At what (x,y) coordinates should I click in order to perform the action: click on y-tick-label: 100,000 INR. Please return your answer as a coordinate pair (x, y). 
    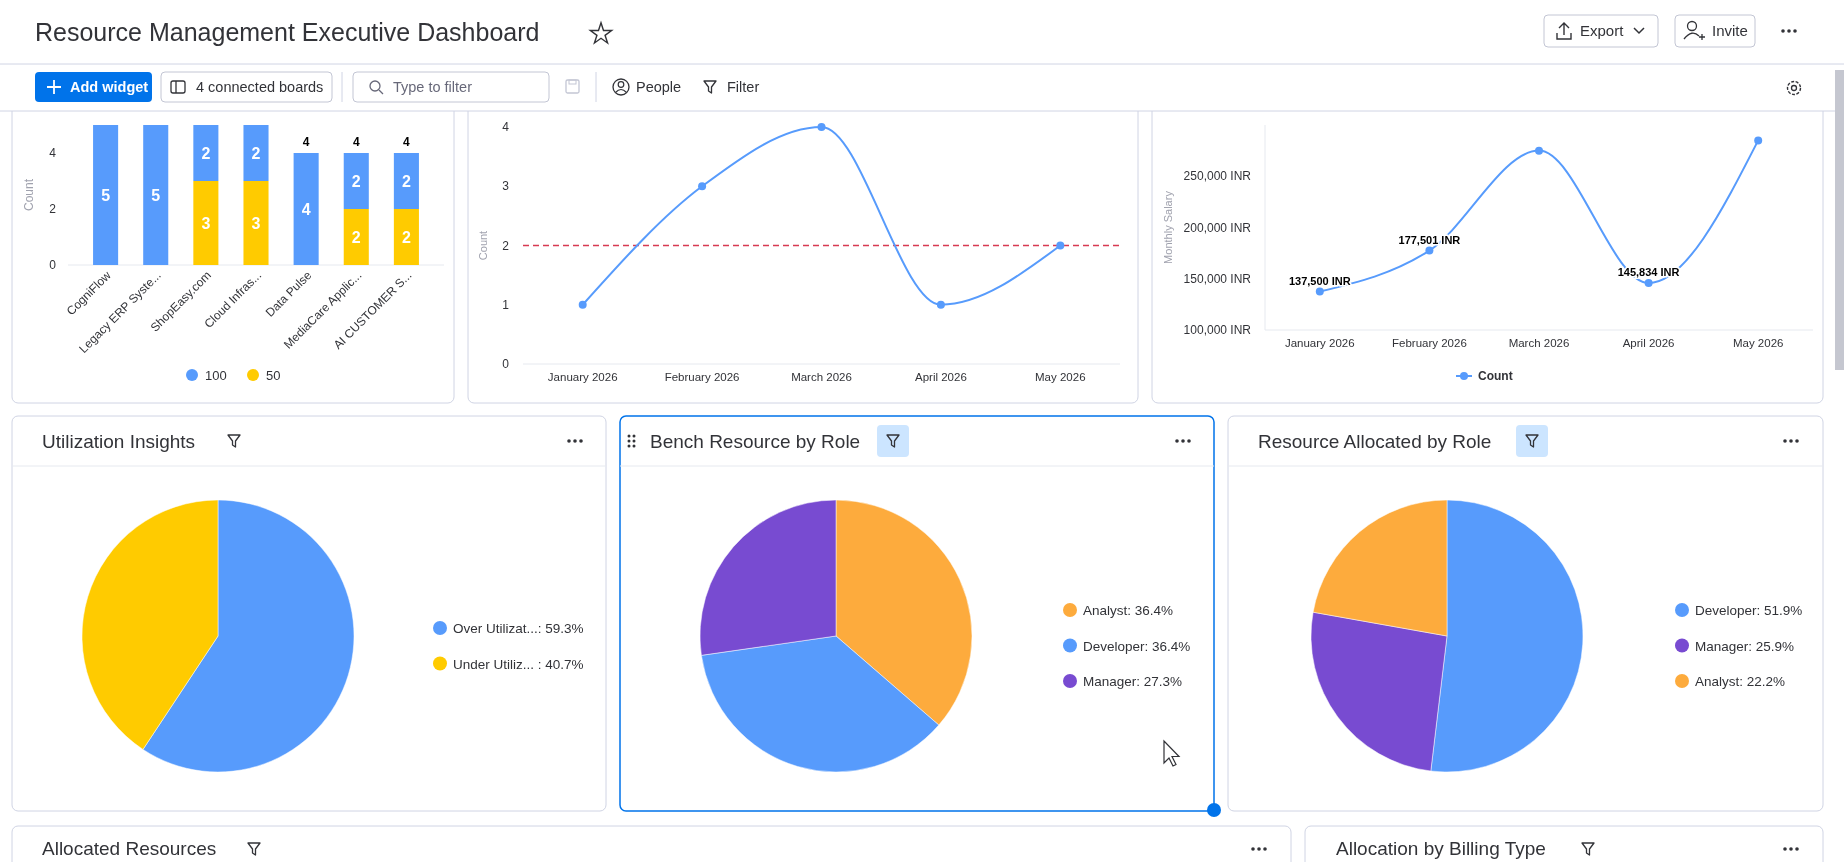
    Looking at the image, I should click on (1217, 330).